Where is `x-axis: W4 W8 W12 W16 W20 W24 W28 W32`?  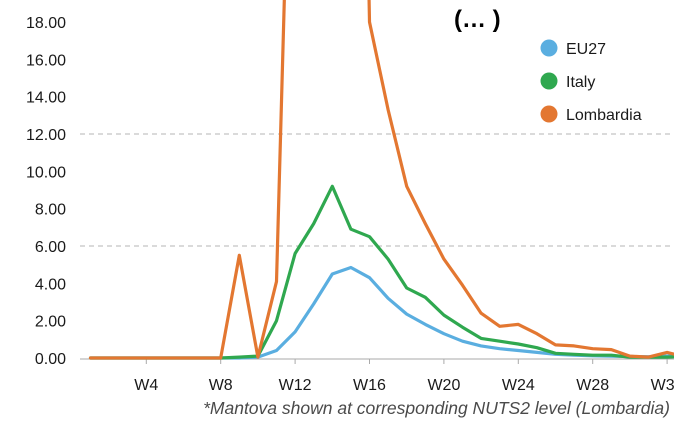 x-axis: W4 W8 W12 W16 W20 W24 W28 W32 is located at coordinates (404, 376).